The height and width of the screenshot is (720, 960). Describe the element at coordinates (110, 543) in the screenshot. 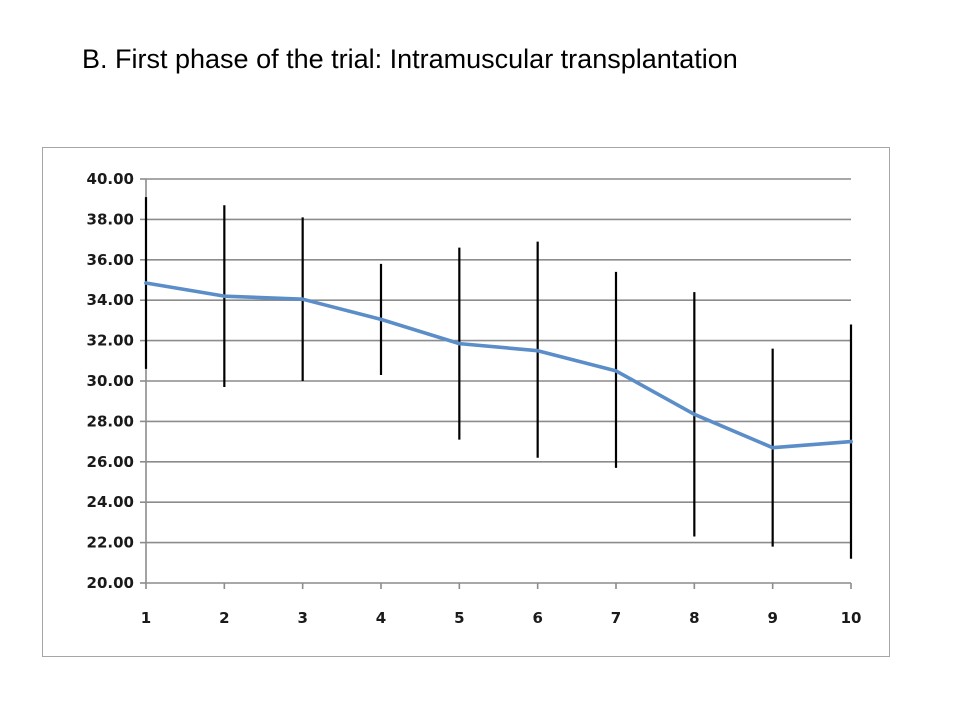

I see `y-tick-label: 22.00` at that location.